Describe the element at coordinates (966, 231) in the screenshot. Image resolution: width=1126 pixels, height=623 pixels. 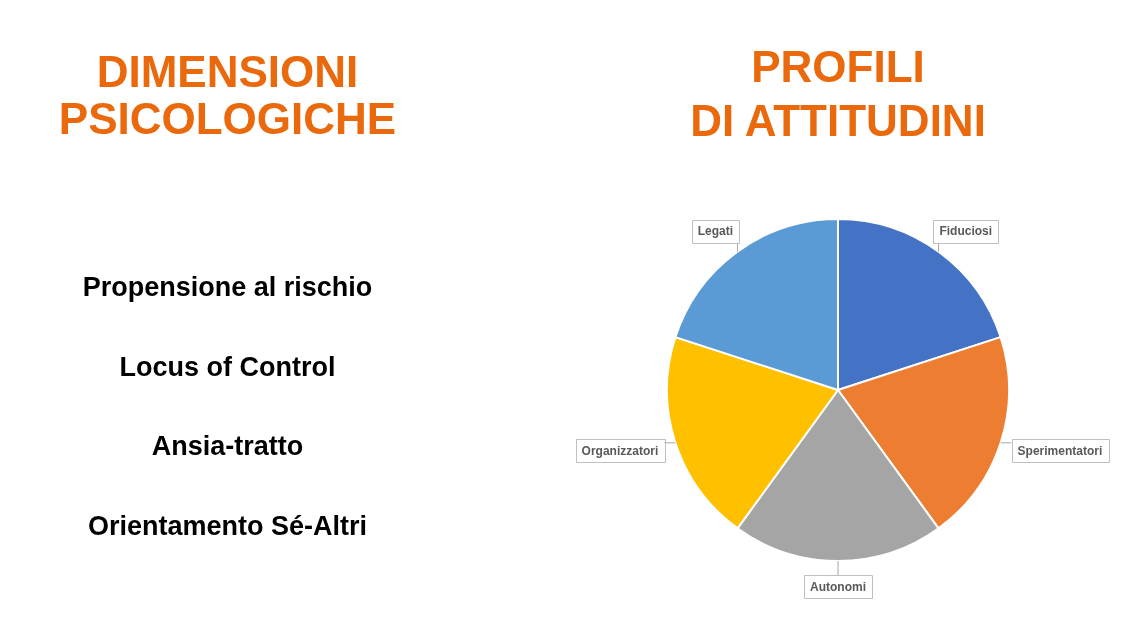
I see `slice-label: Fiduciosi` at that location.